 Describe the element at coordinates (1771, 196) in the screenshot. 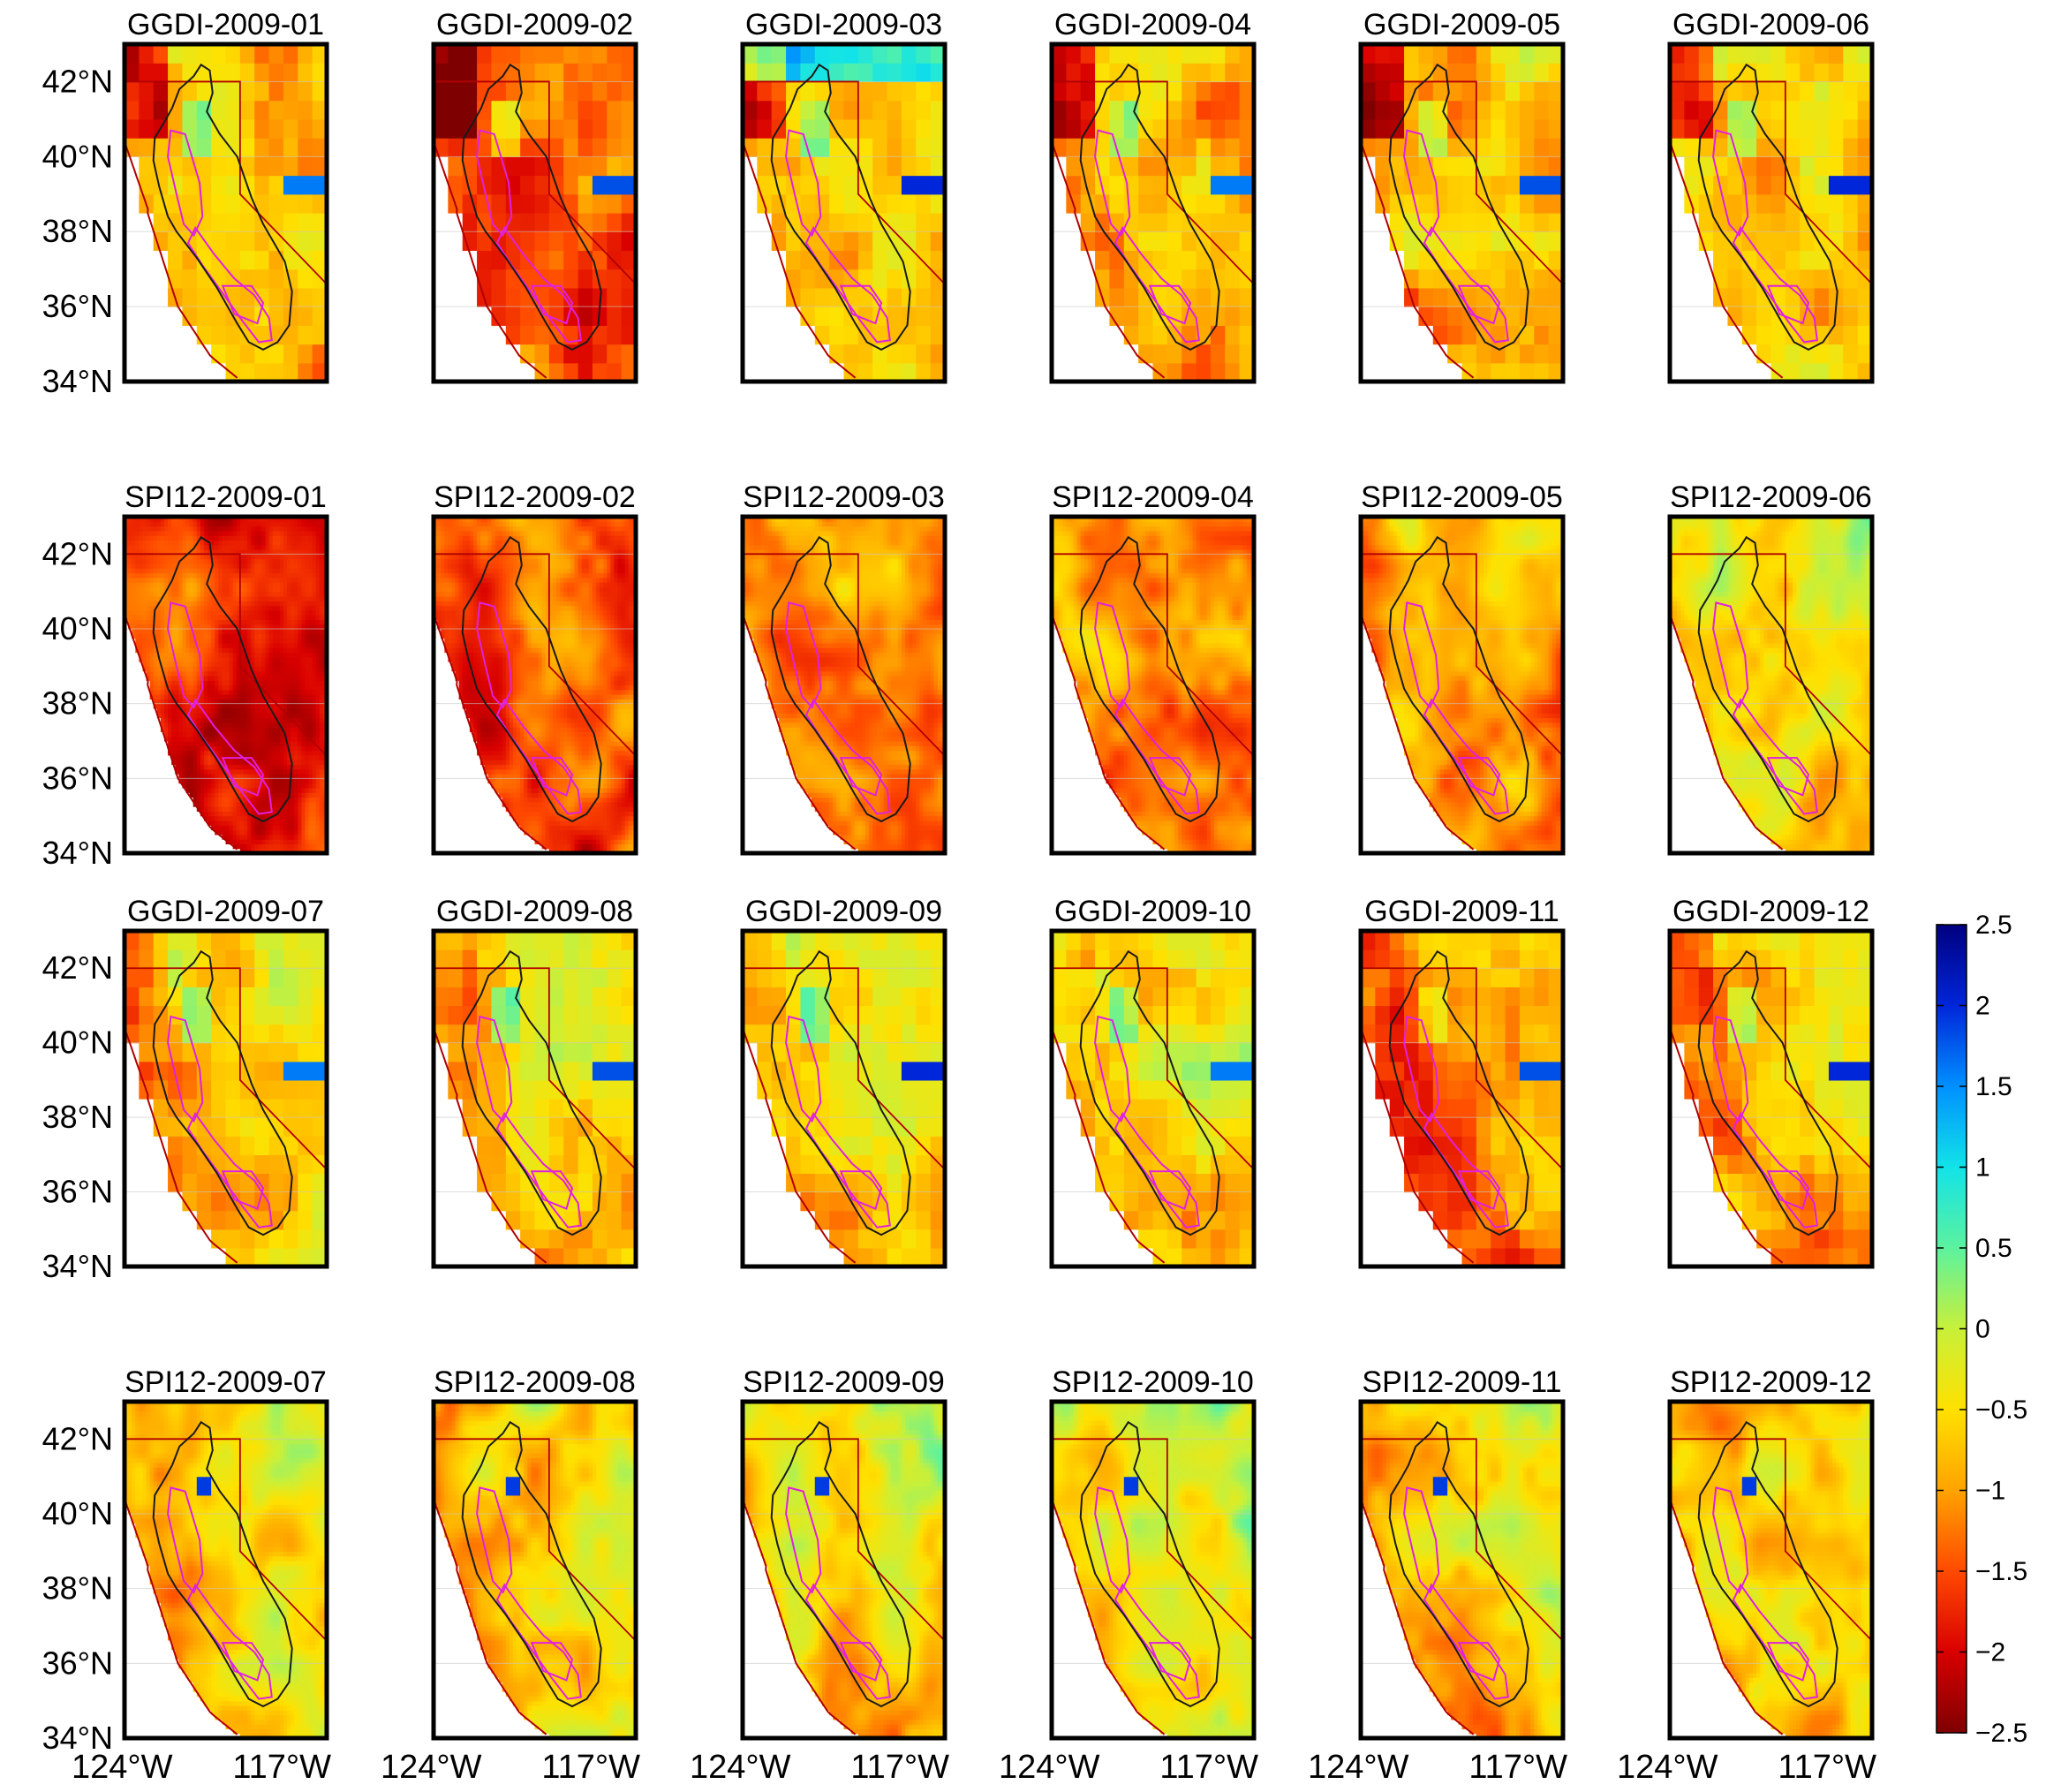

I see `map-panel: GGDI-2009-06` at that location.